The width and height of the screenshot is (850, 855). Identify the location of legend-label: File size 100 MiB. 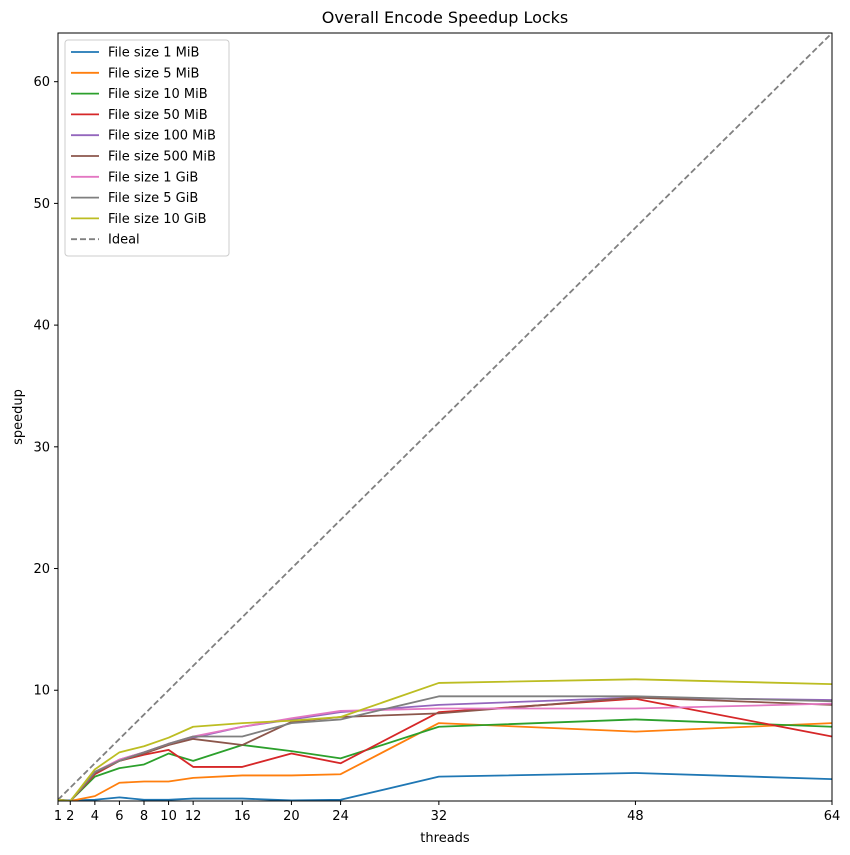
(162, 136).